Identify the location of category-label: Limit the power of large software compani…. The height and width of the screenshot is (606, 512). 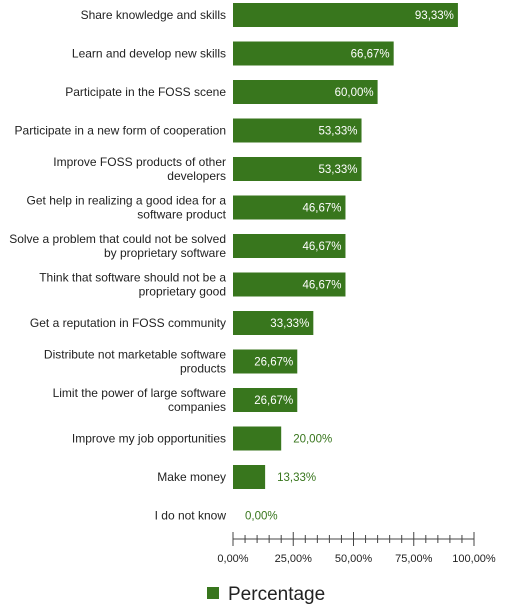
(140, 400).